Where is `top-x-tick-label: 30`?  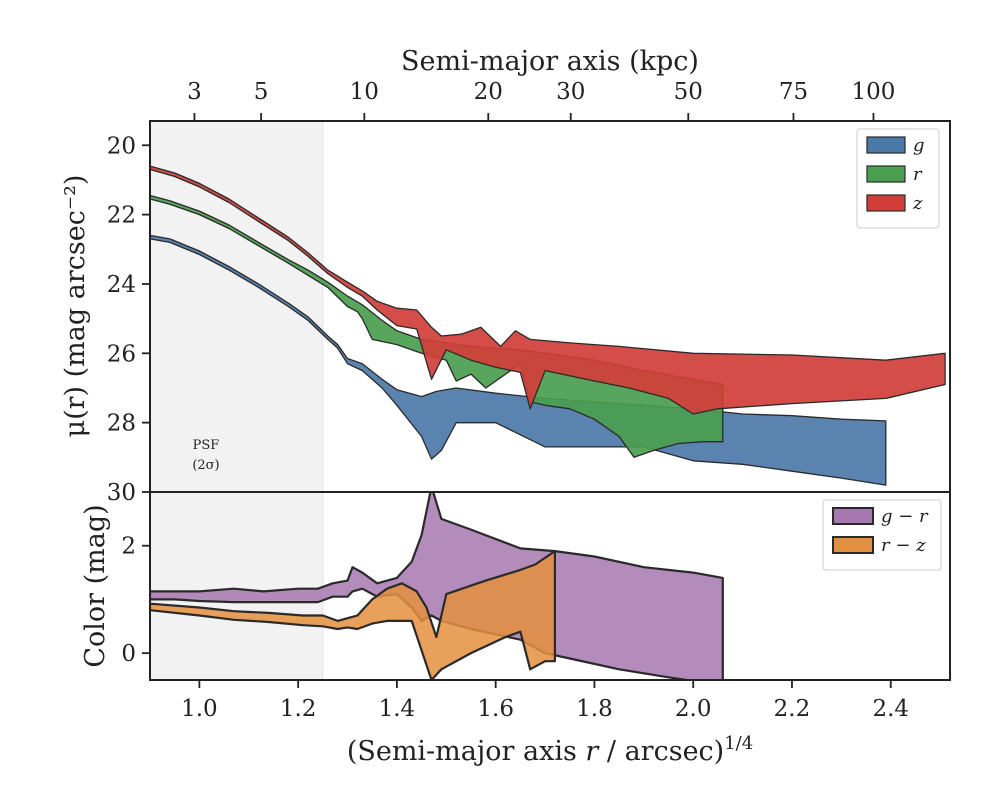 top-x-tick-label: 30 is located at coordinates (570, 92).